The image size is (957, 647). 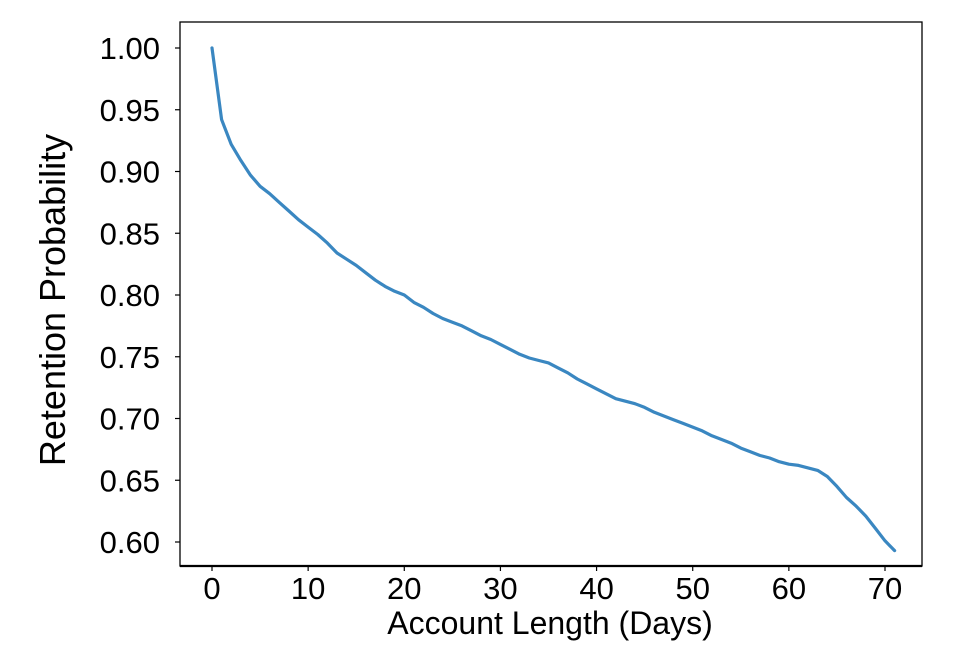 What do you see at coordinates (550, 623) in the screenshot?
I see `x-axis-title: Account Length (Days)` at bounding box center [550, 623].